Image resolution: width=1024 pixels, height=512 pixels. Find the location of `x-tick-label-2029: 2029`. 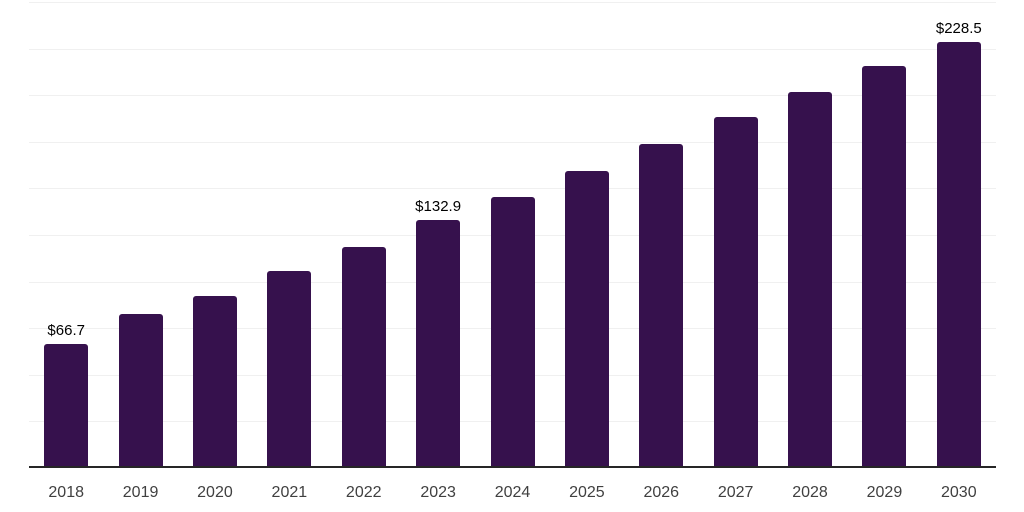

x-tick-label-2029: 2029 is located at coordinates (884, 492).